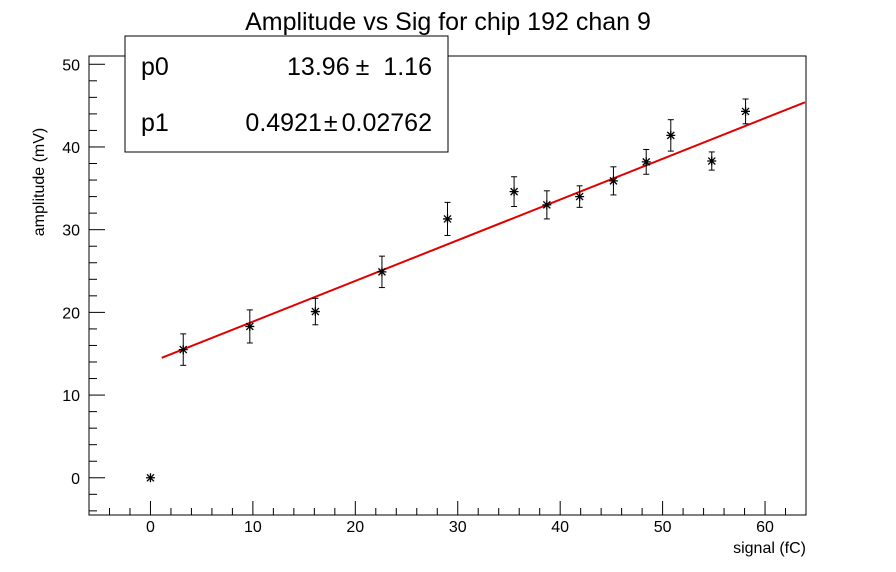 This screenshot has height=572, width=896. What do you see at coordinates (318, 67) in the screenshot?
I see `param-p0-estimate: 13.96` at bounding box center [318, 67].